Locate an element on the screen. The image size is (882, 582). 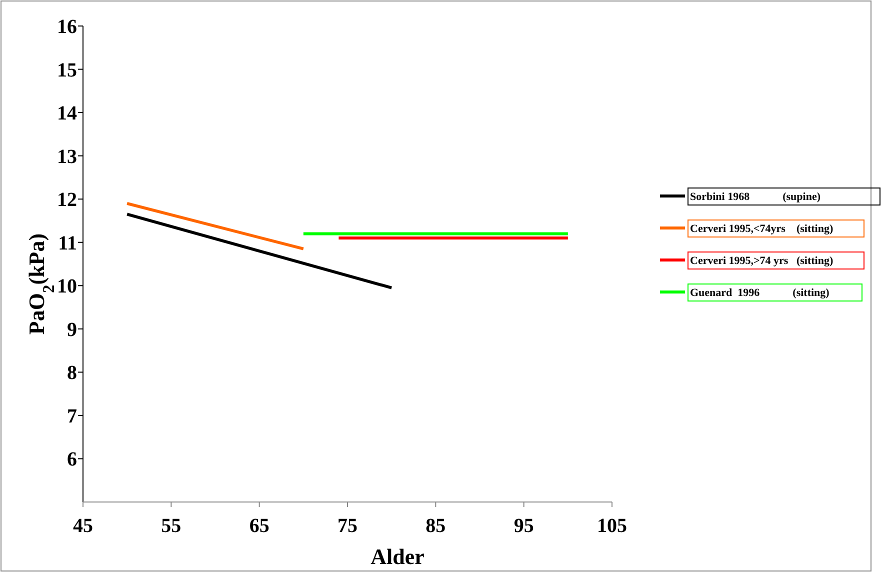
x-tick-label: 75 is located at coordinates (348, 526).